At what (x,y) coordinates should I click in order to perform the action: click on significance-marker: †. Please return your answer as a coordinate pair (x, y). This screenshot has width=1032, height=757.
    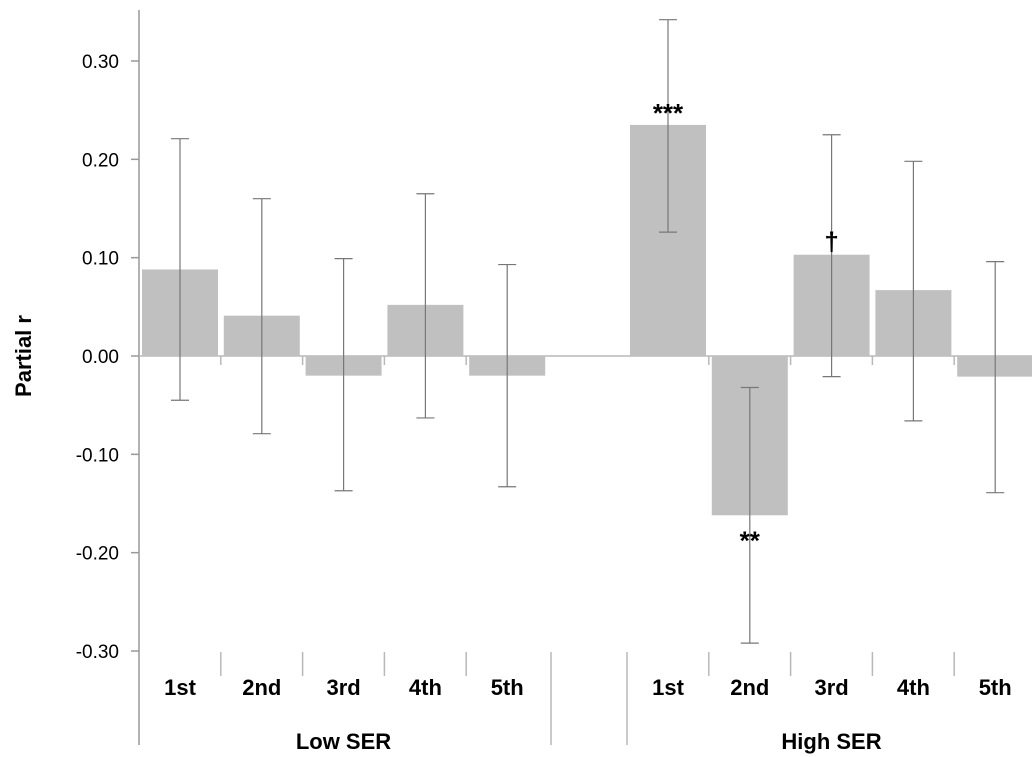
    Looking at the image, I should click on (831, 242).